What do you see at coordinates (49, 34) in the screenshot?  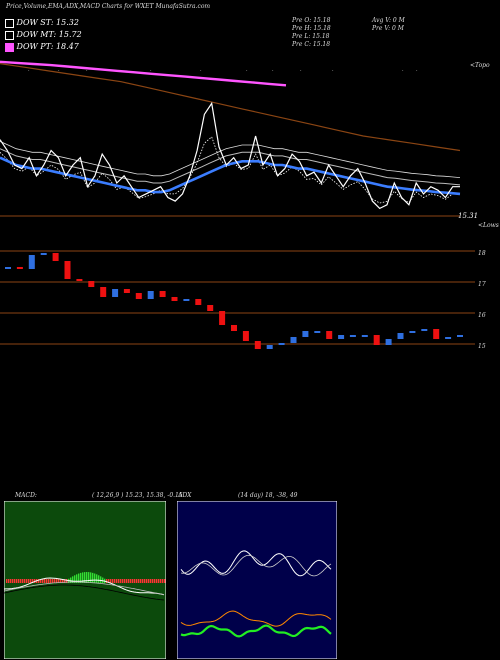 I see `legend-label: DOW MT: 15.72` at bounding box center [49, 34].